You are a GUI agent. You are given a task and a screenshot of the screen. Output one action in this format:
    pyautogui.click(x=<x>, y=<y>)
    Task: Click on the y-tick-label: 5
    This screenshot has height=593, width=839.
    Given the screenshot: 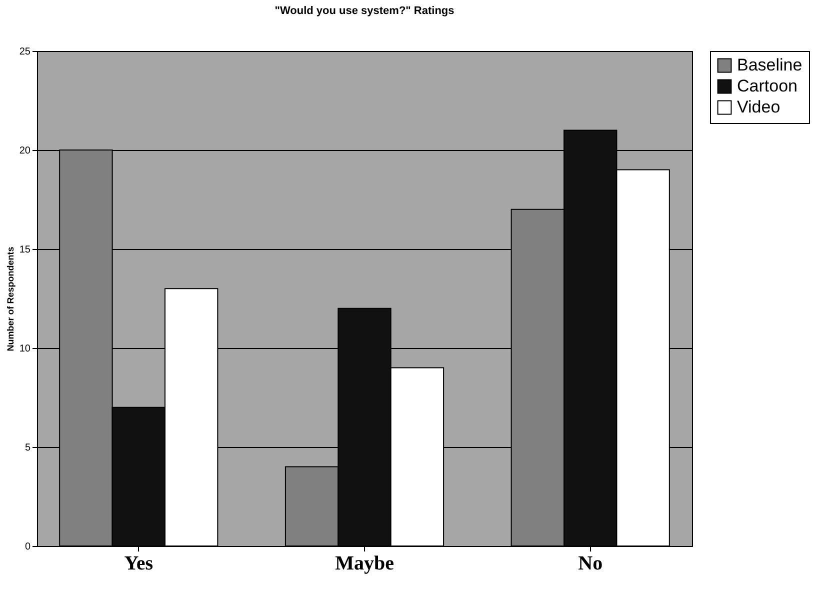 What is the action you would take?
    pyautogui.click(x=27, y=448)
    